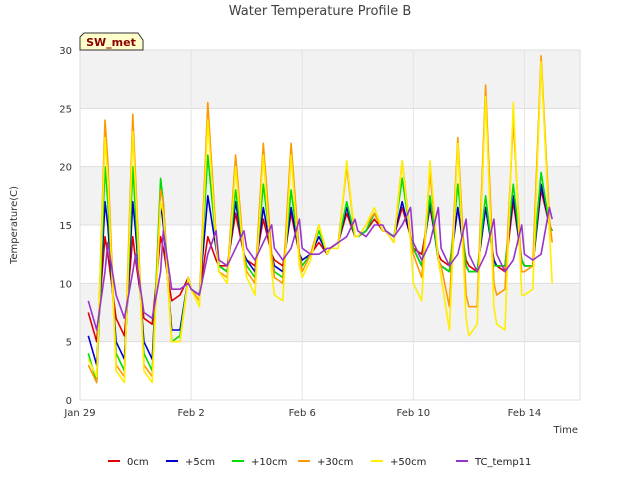  I want to click on site-badge-label: SW_met, so click(111, 42).